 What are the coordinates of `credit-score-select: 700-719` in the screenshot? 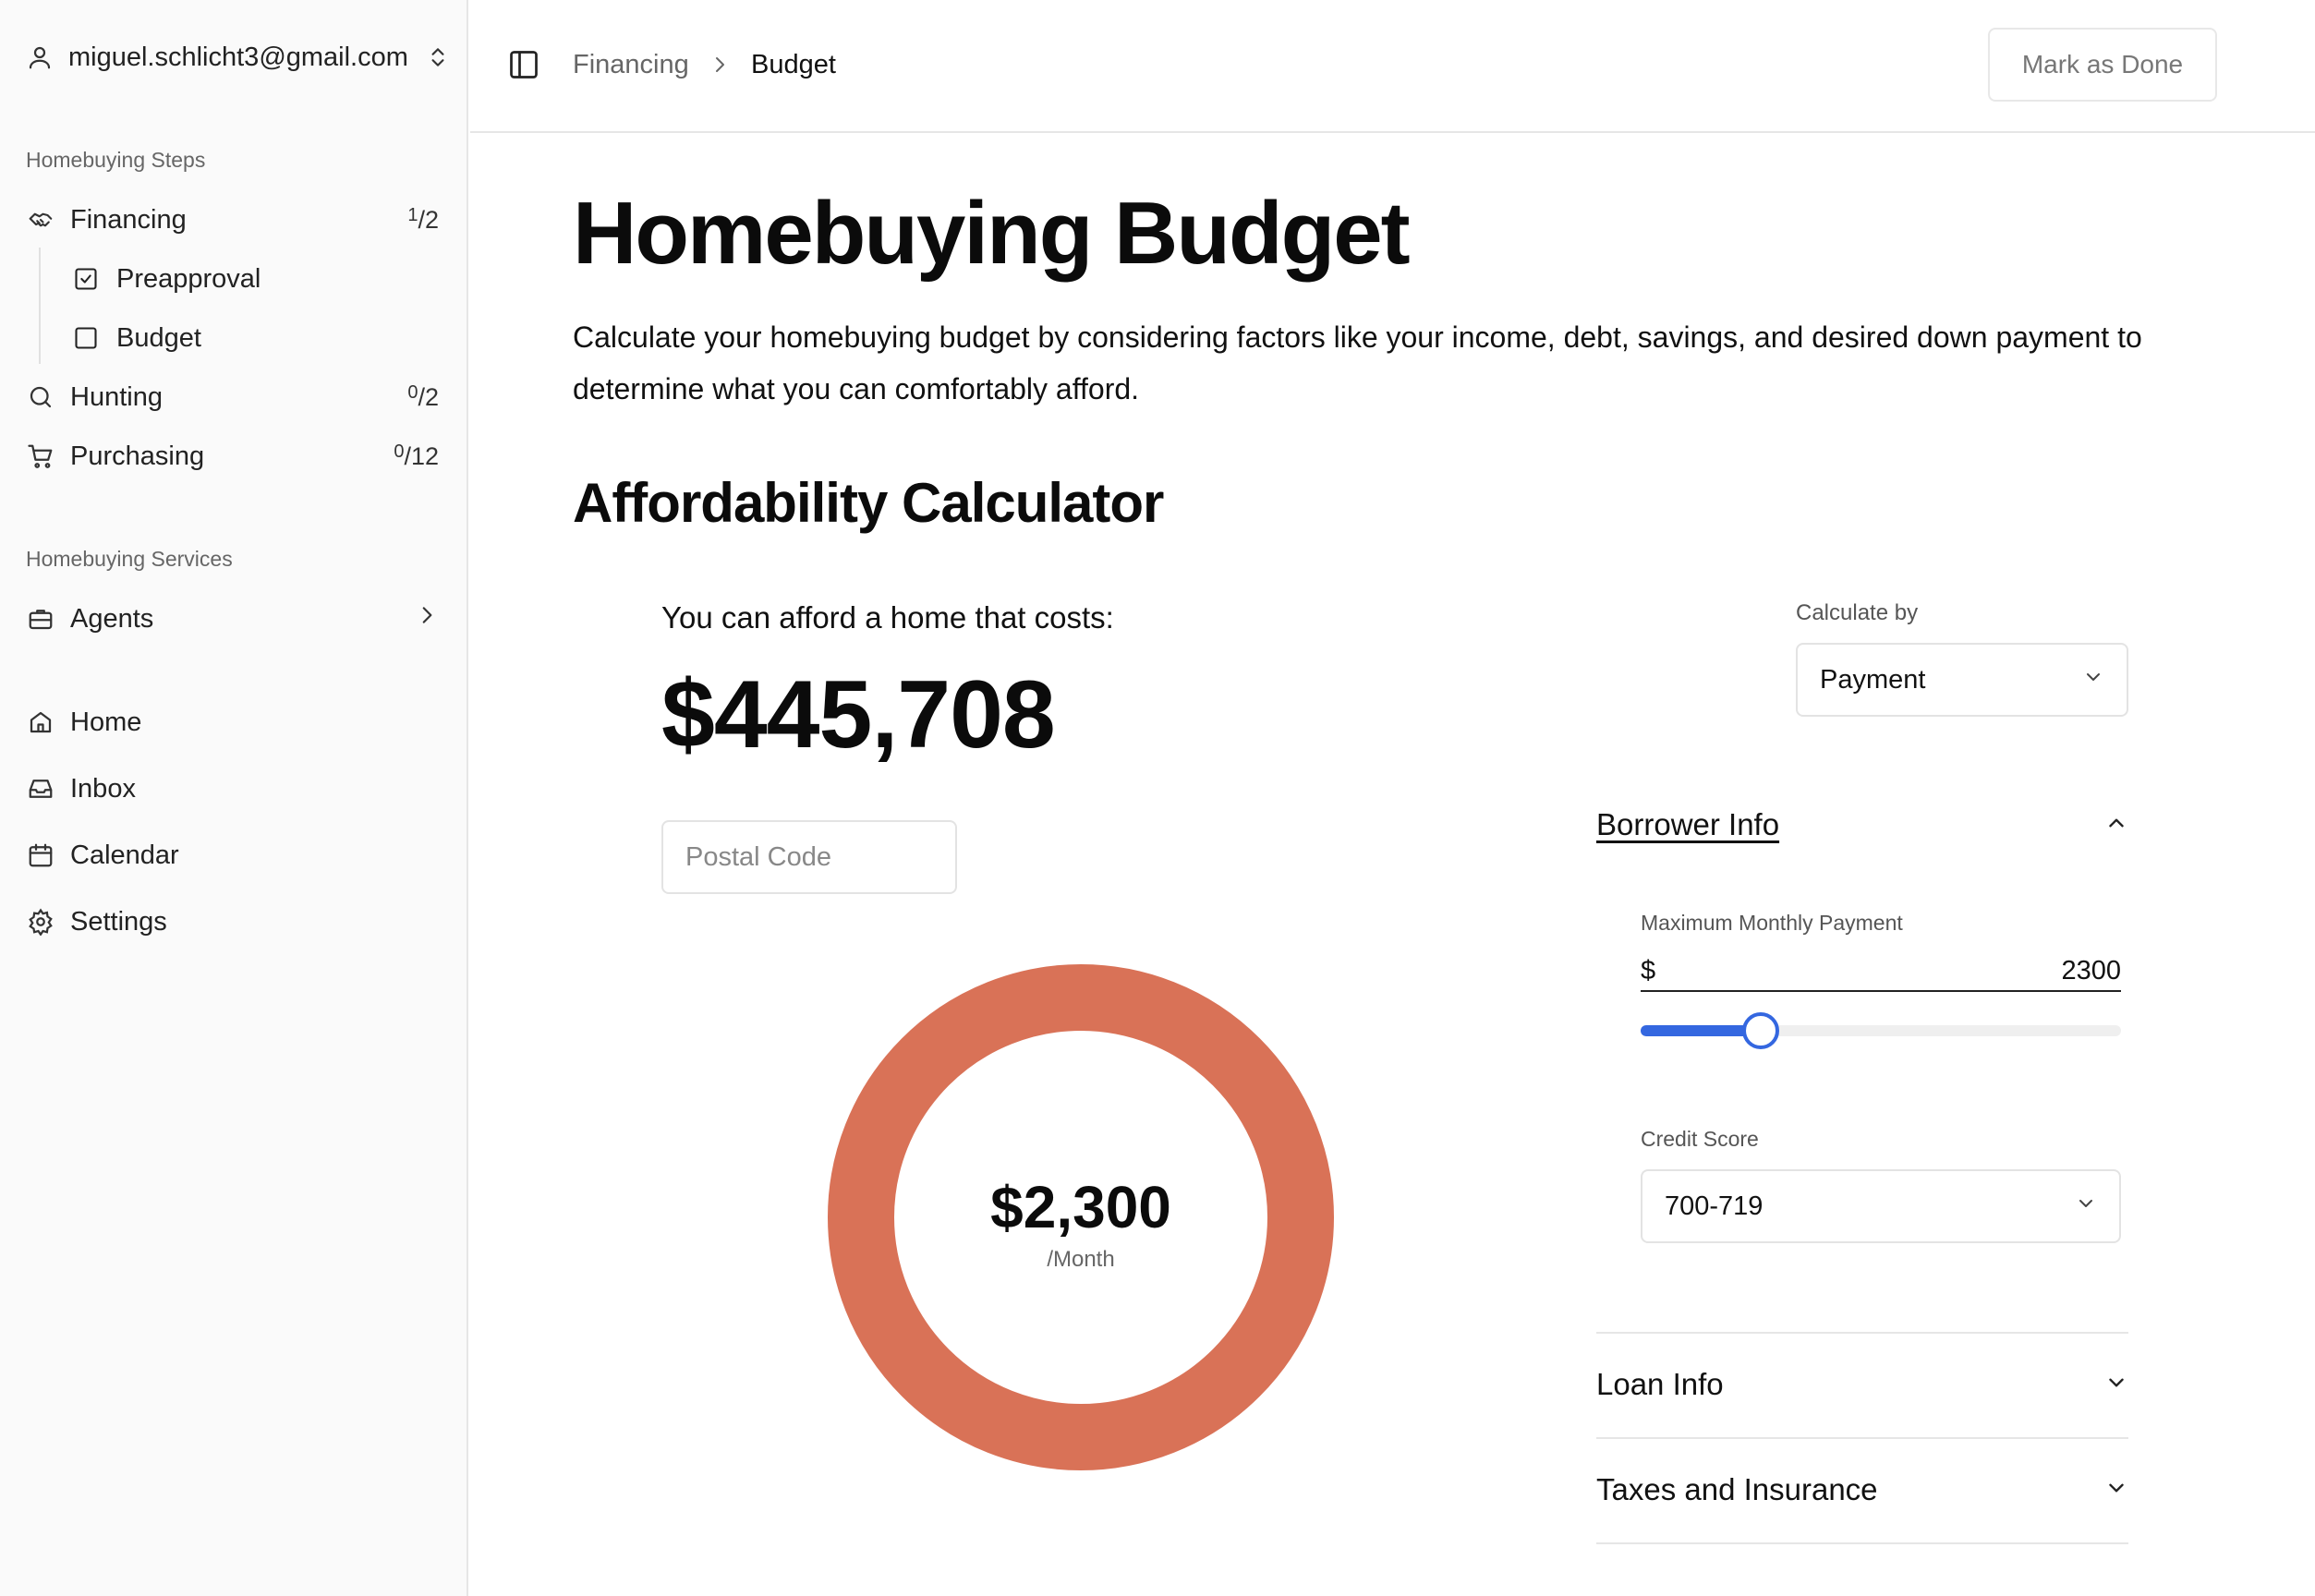 It's located at (1881, 1206).